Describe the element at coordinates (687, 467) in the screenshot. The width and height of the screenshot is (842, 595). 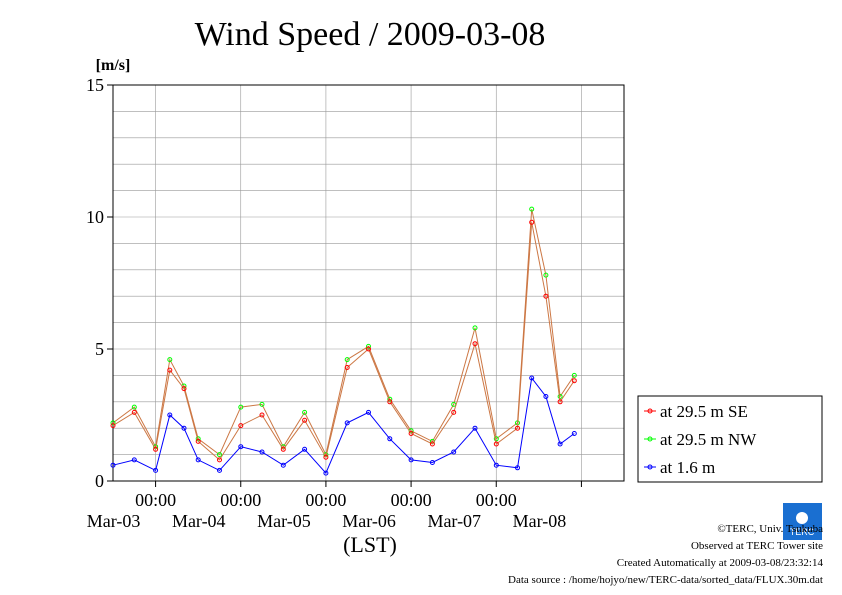
I see `legend-label: at 1.6 m` at that location.